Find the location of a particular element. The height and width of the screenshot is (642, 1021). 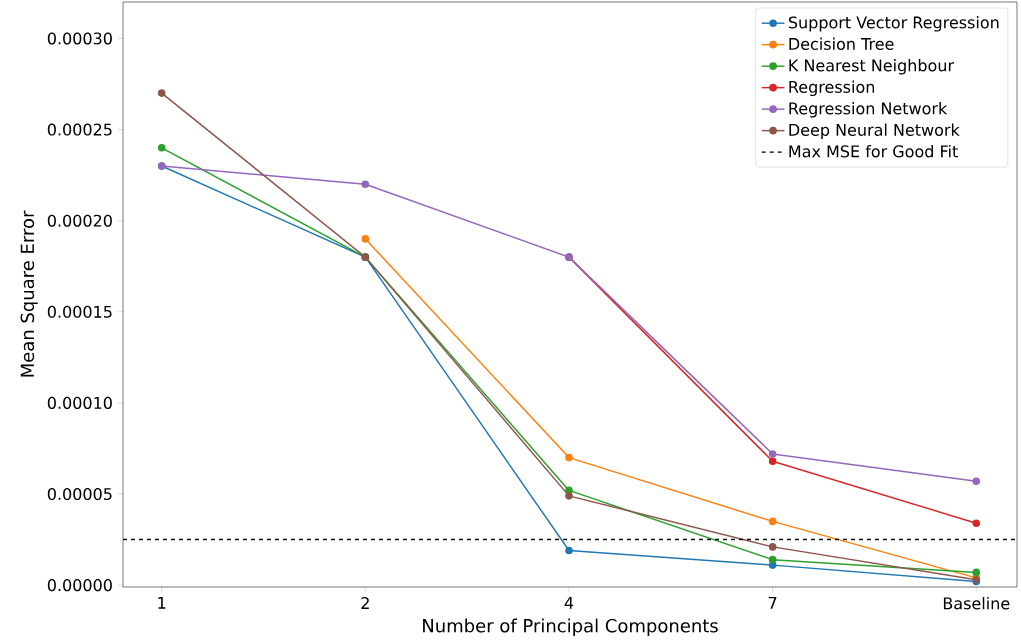

y-tick-label: 0.00015 is located at coordinates (79, 311).